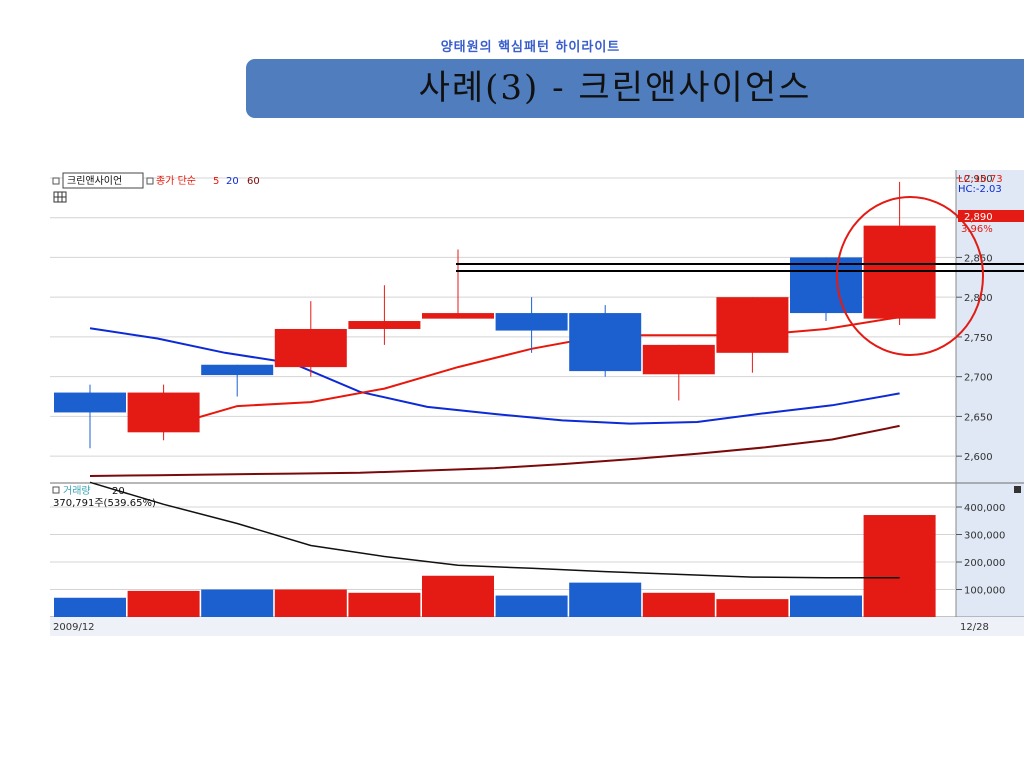 Image resolution: width=1024 pixels, height=768 pixels. I want to click on stock-name-box, so click(103, 180).